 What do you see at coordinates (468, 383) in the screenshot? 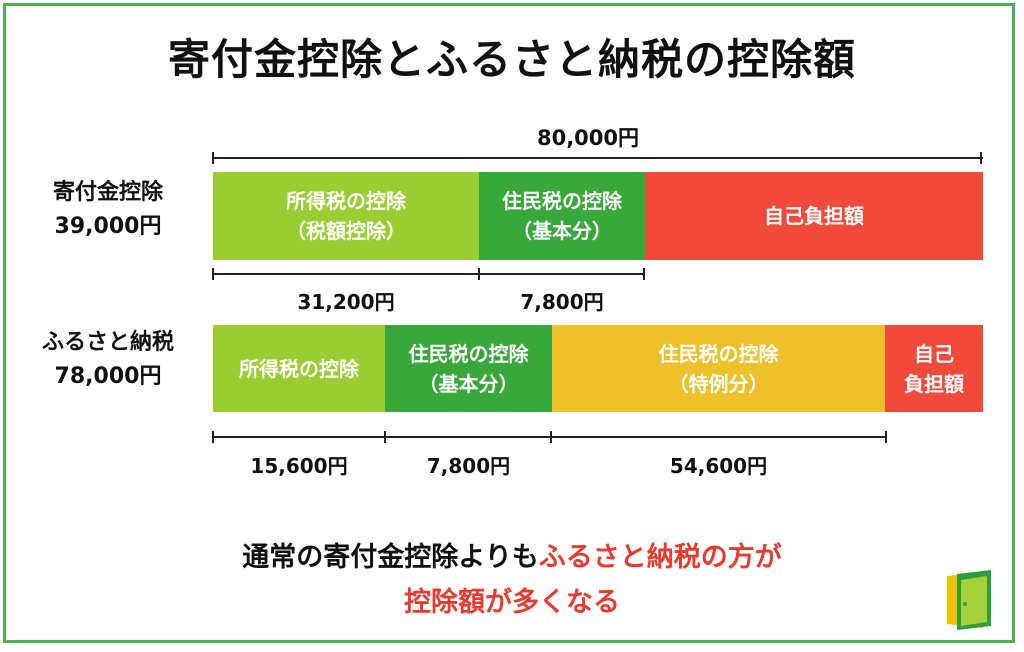
I see `row2-segment-resident-basic-line2: （基本分）` at bounding box center [468, 383].